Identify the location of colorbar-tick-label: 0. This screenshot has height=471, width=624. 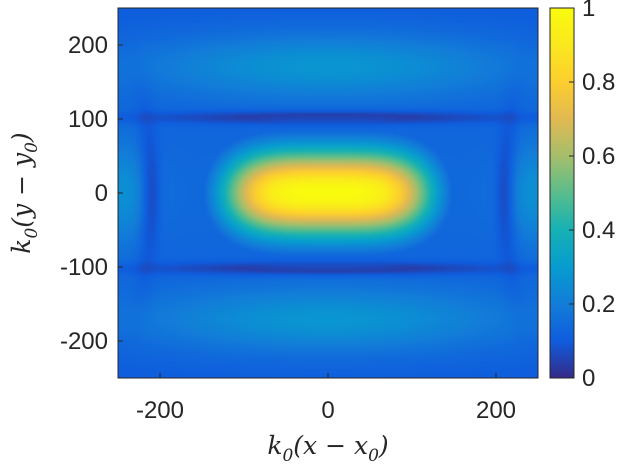
(588, 378).